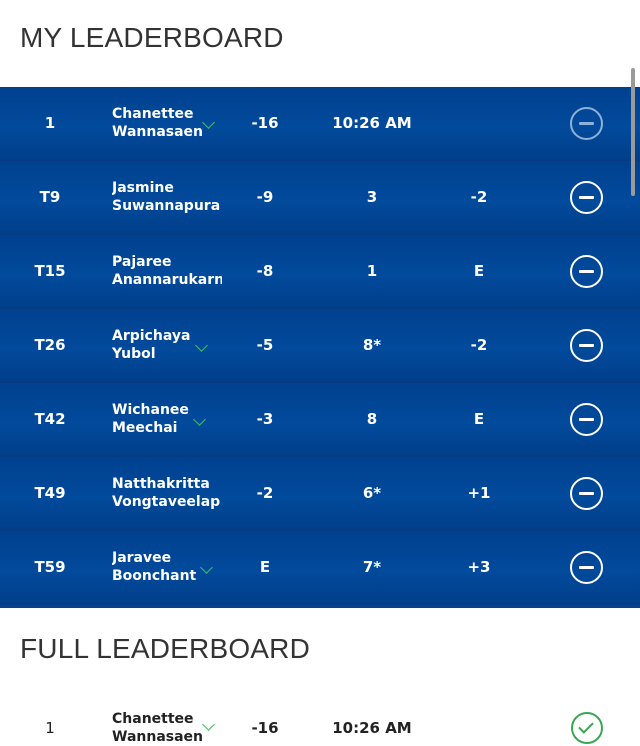  What do you see at coordinates (320, 568) in the screenshot?
I see `leaderboard-row: T59 Jaravee Boonchant E 7* +3` at bounding box center [320, 568].